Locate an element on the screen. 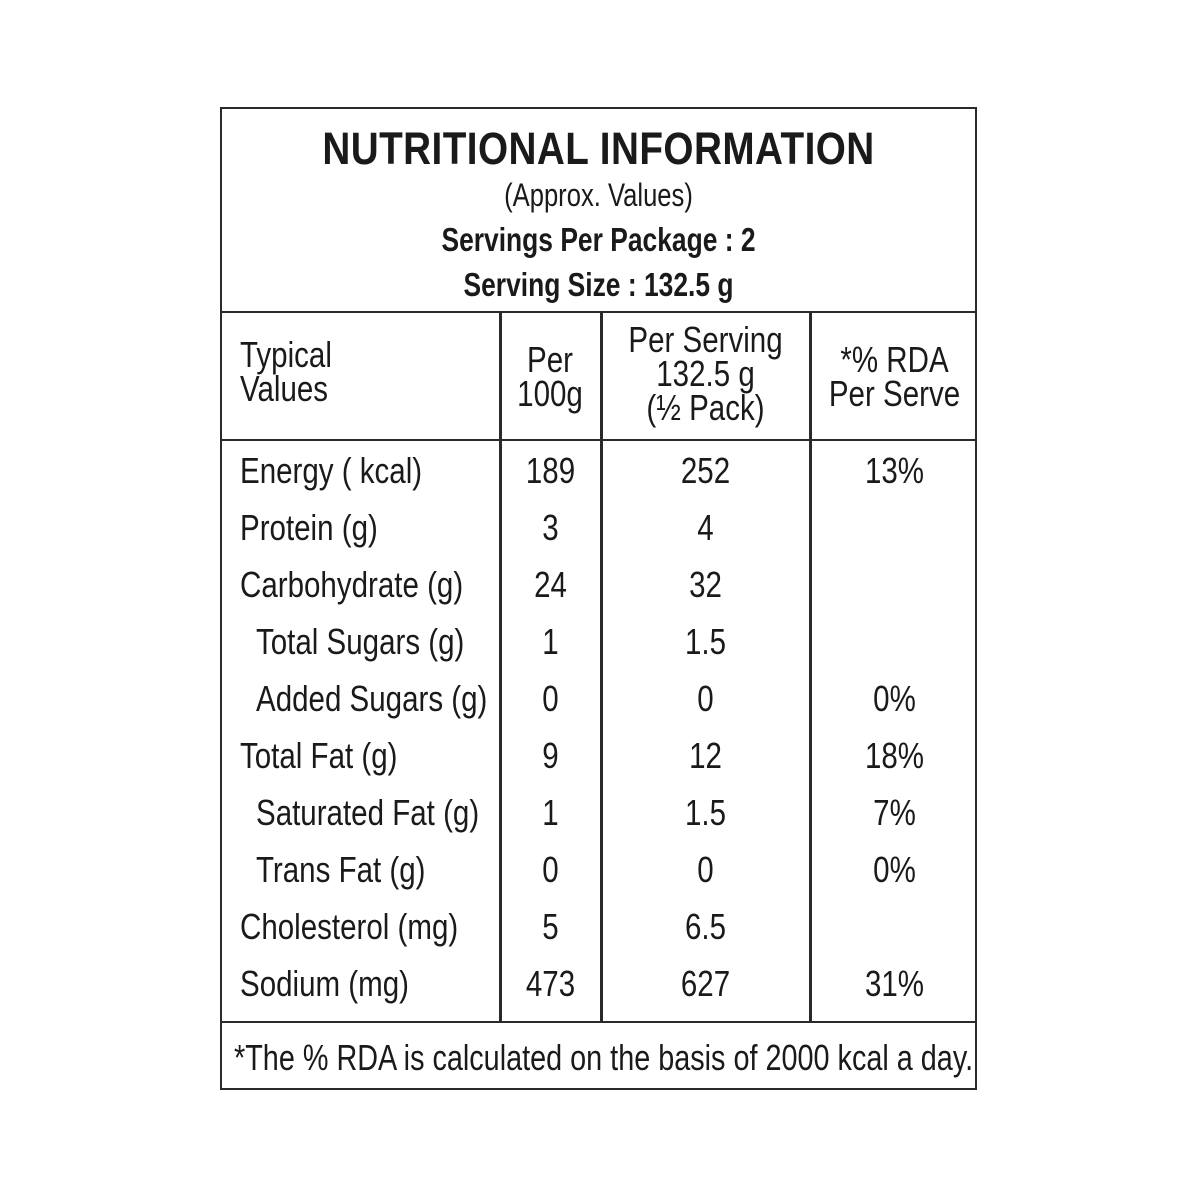 This screenshot has width=1200, height=1200. value-per-100g: 24 is located at coordinates (550, 584).